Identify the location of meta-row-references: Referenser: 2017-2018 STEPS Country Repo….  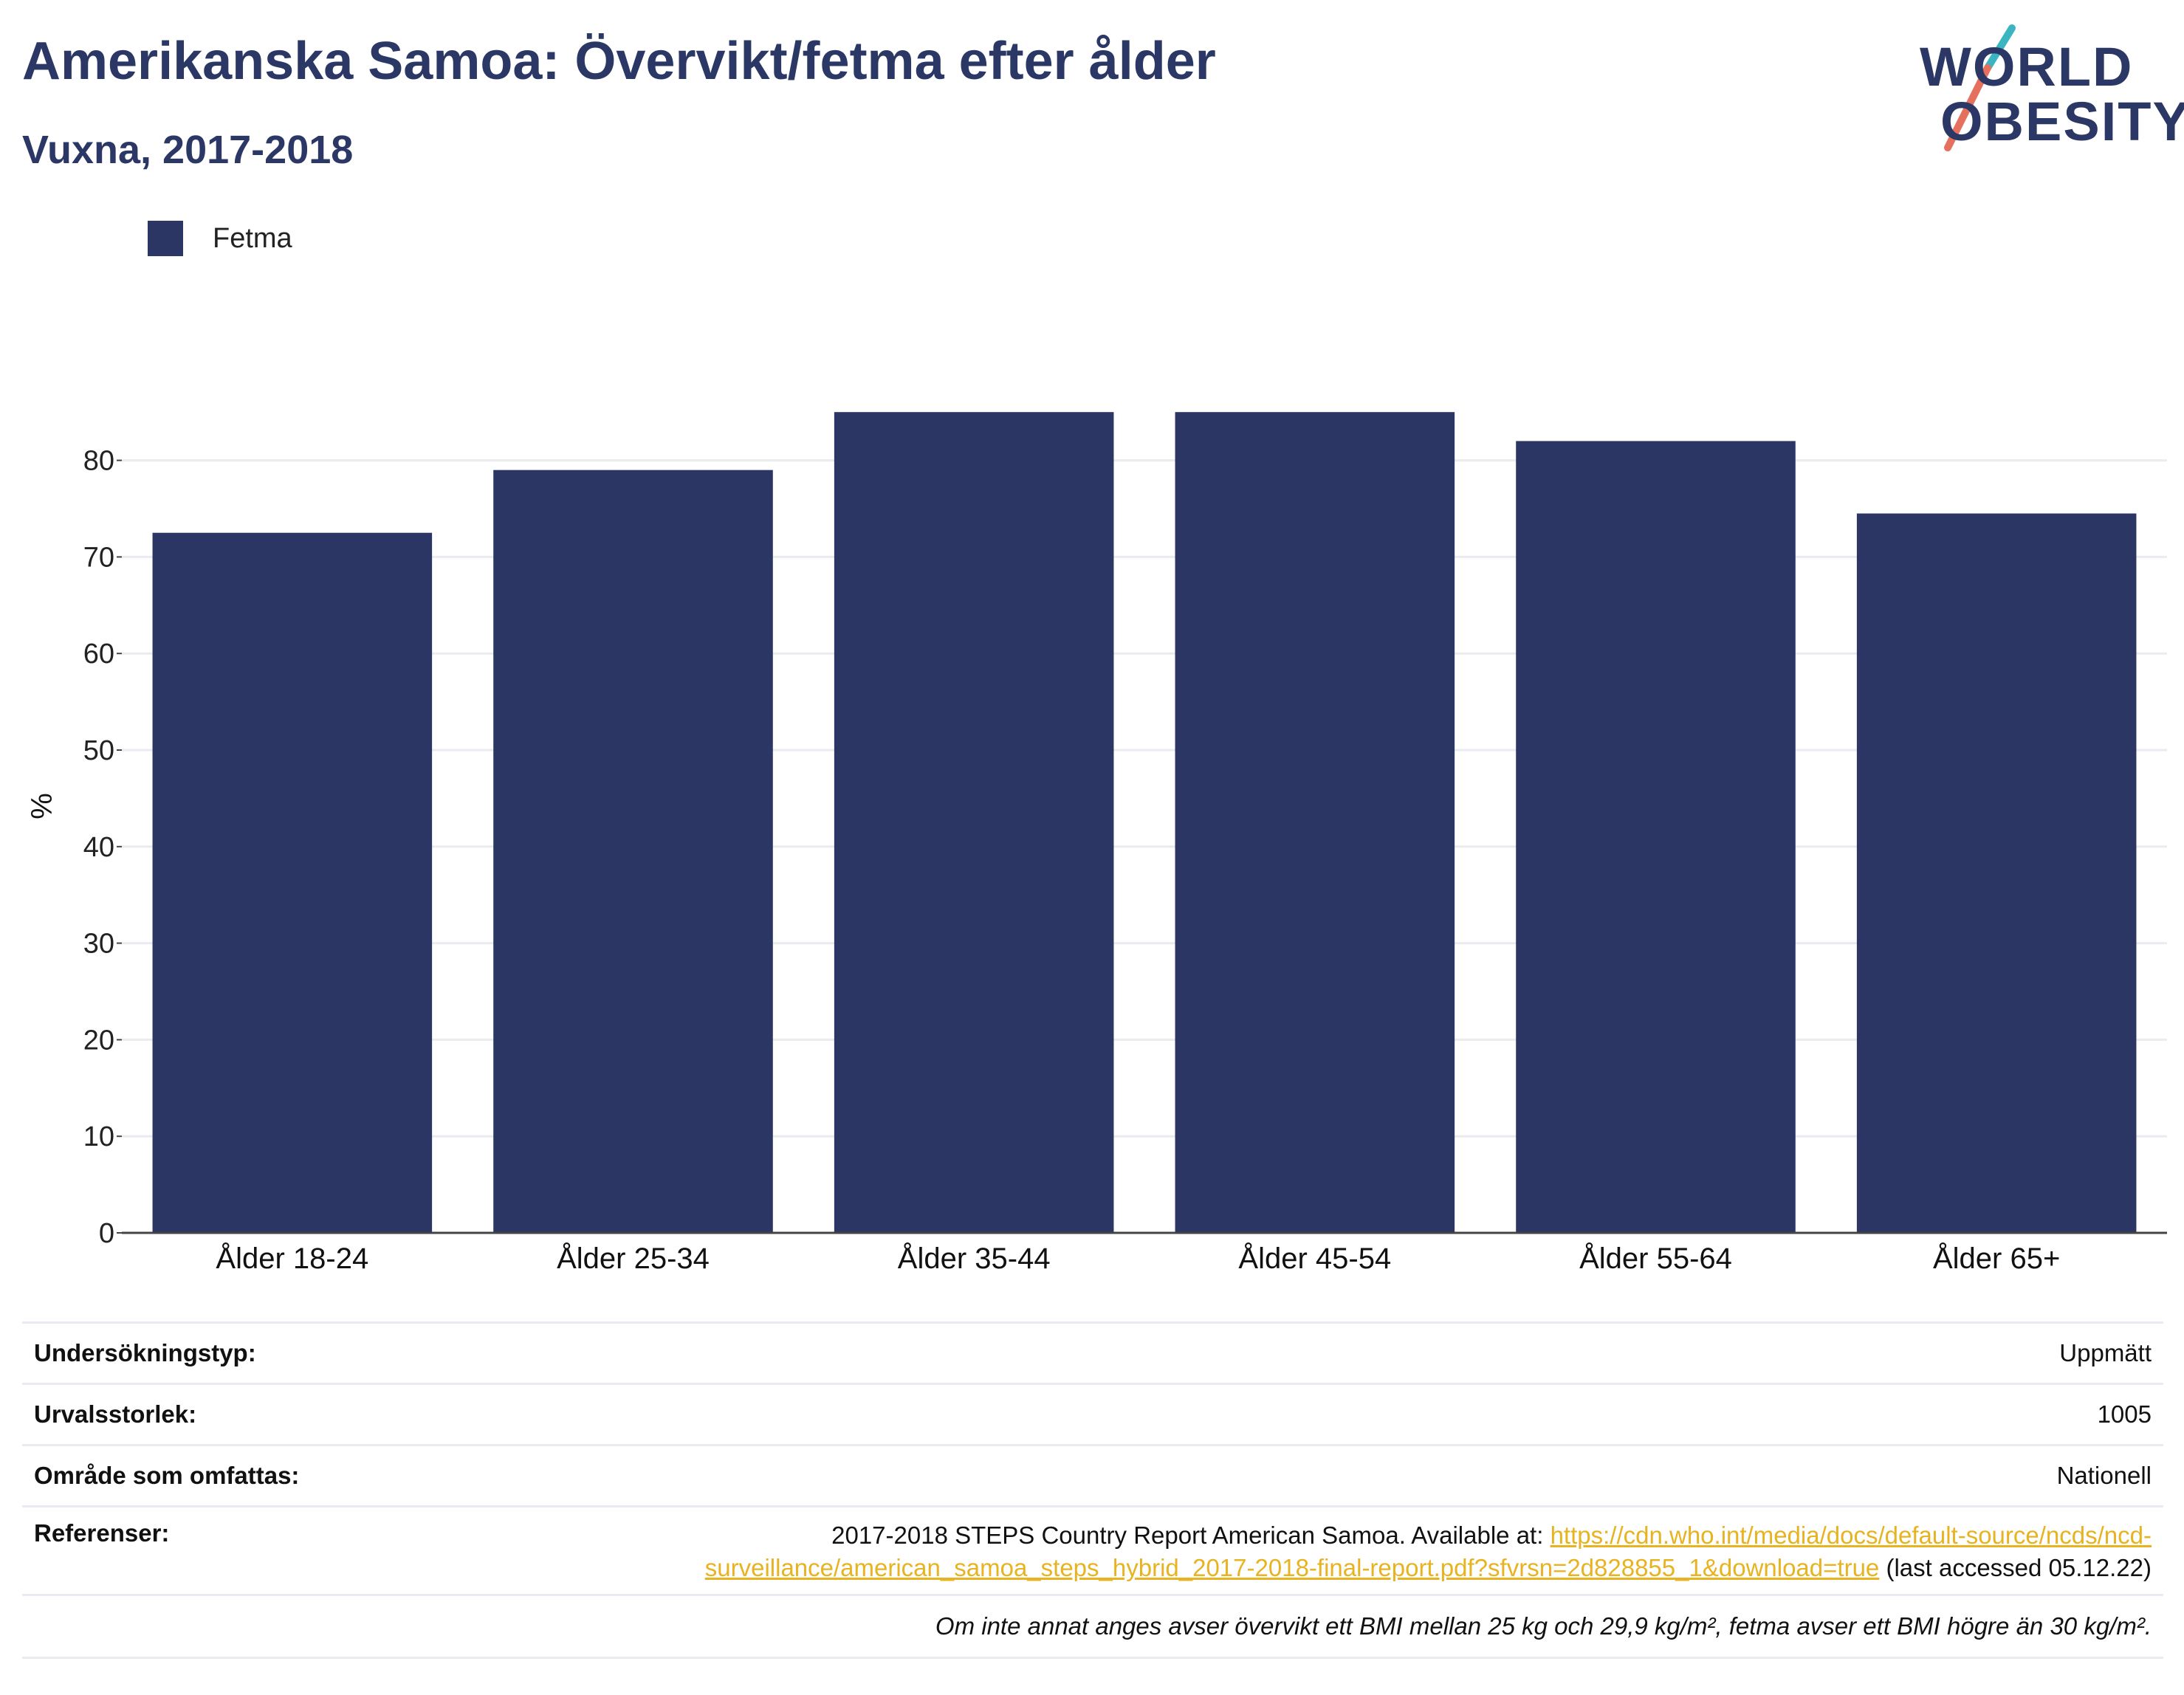
(1093, 1549).